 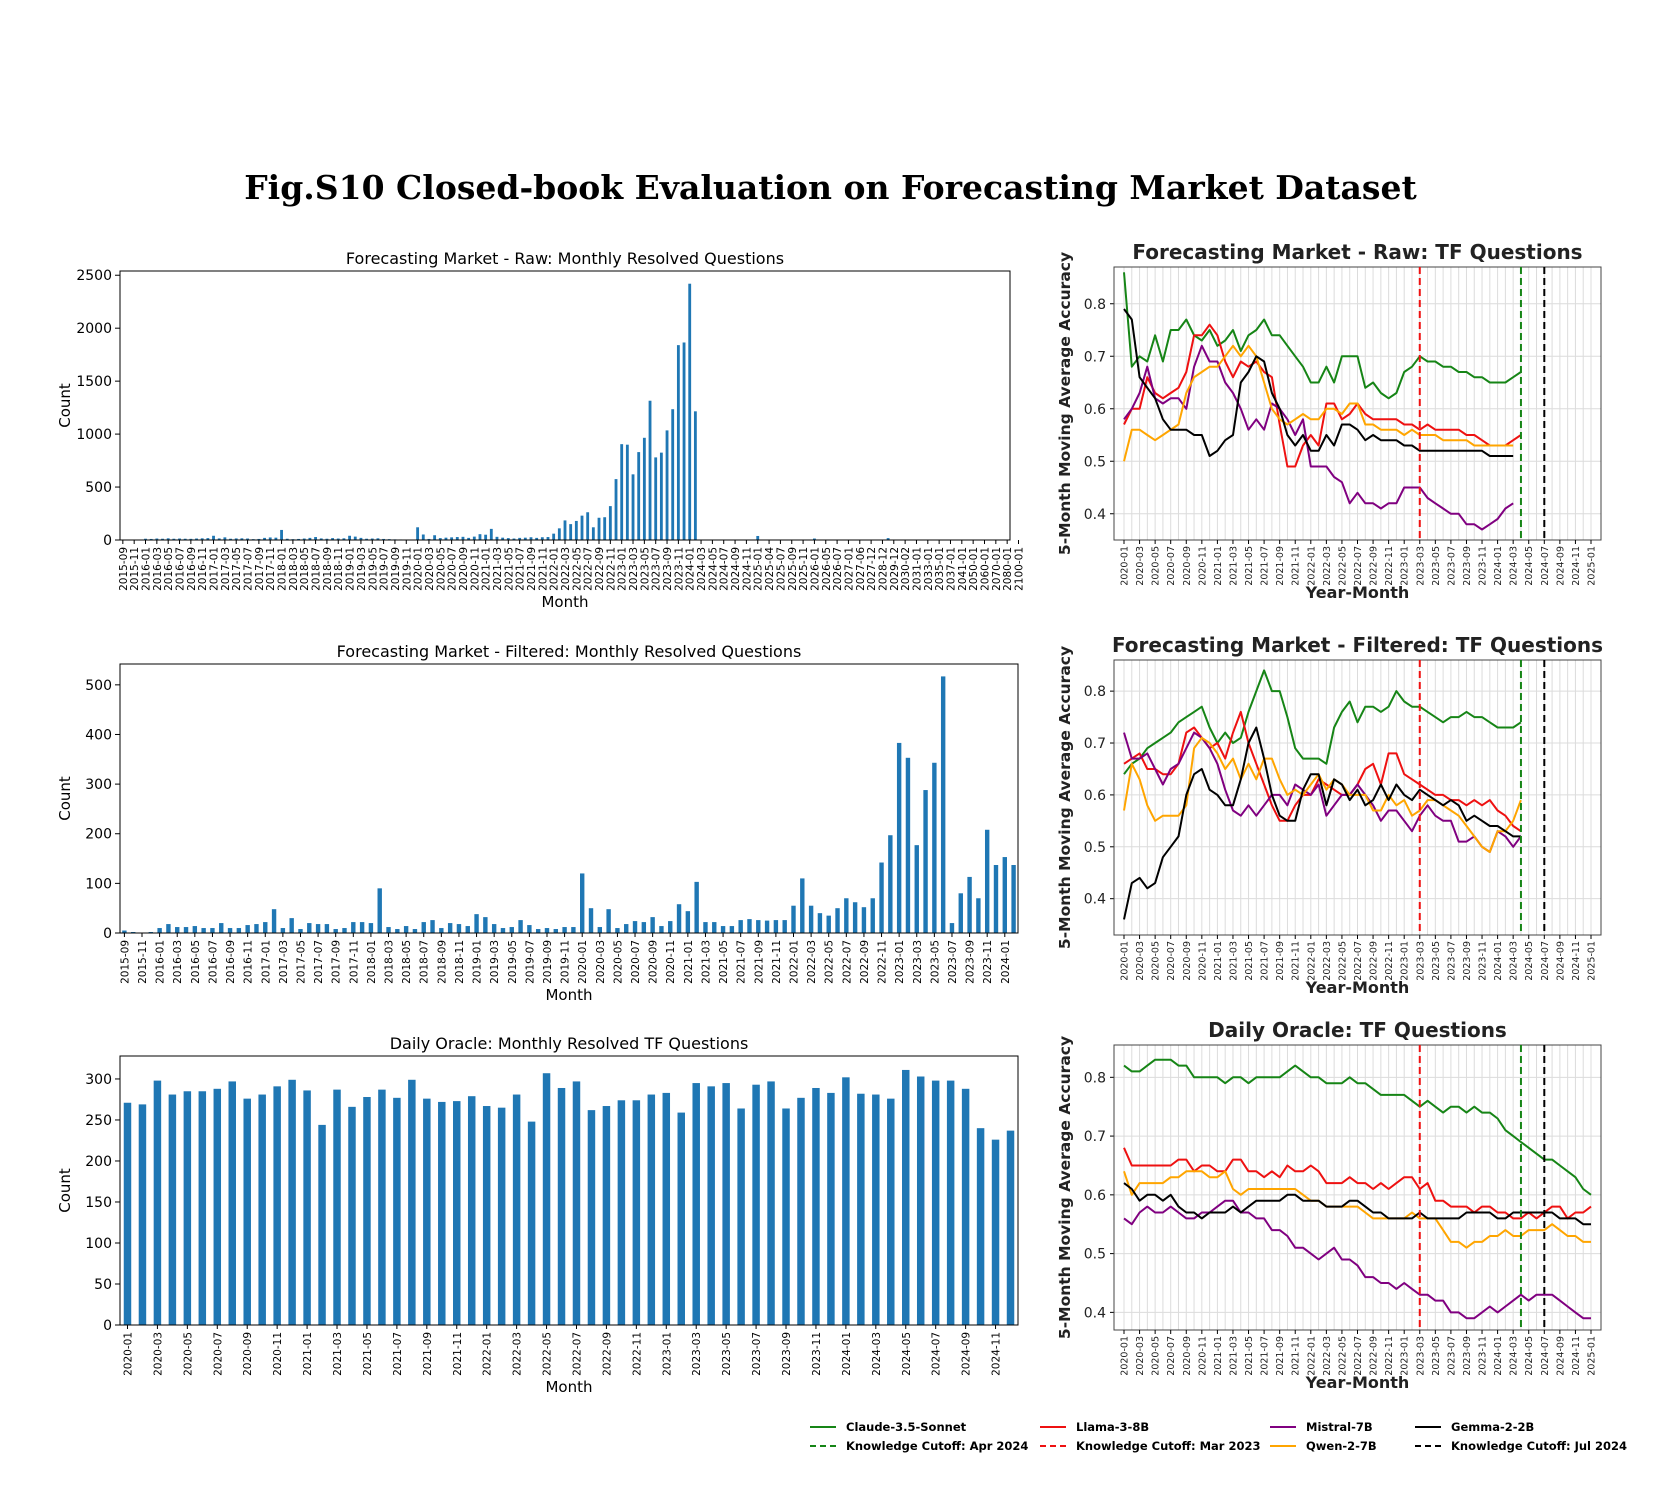 What do you see at coordinates (1342, 1356) in the screenshot?
I see `x-tick-label: 2022-05` at bounding box center [1342, 1356].